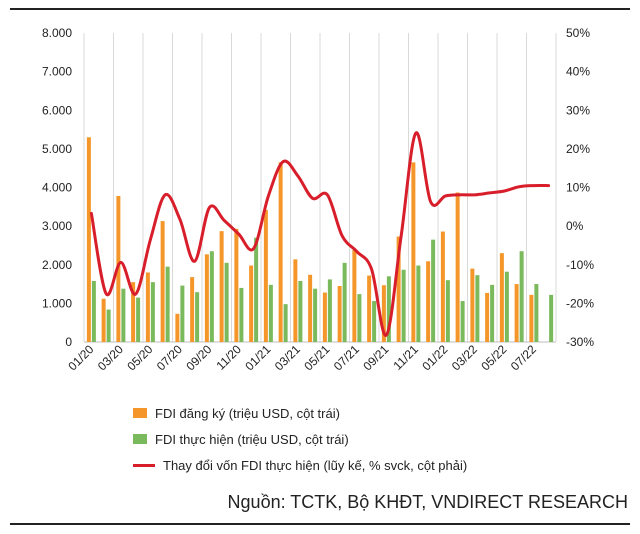 This screenshot has width=640, height=534. Describe the element at coordinates (580, 303) in the screenshot. I see `y-right-tick-label: -20%` at that location.